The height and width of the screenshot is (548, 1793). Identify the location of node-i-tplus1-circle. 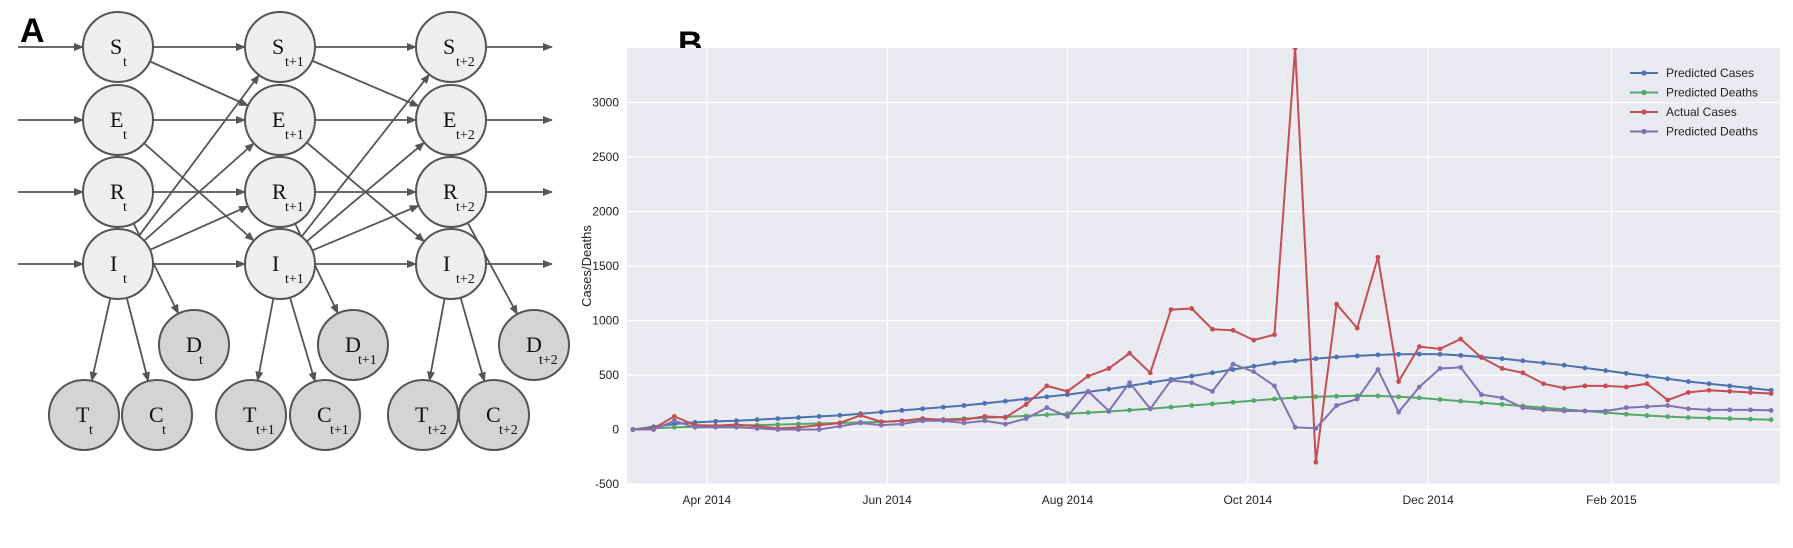
(280, 264).